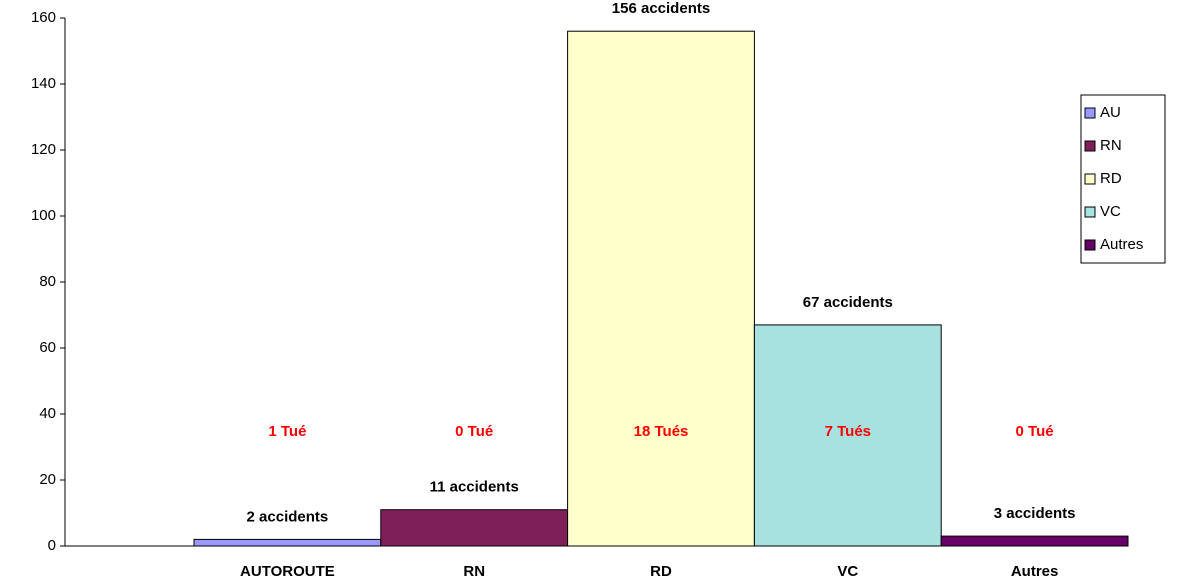 This screenshot has height=580, width=1196. Describe the element at coordinates (47, 281) in the screenshot. I see `y-tick-label: 80` at that location.